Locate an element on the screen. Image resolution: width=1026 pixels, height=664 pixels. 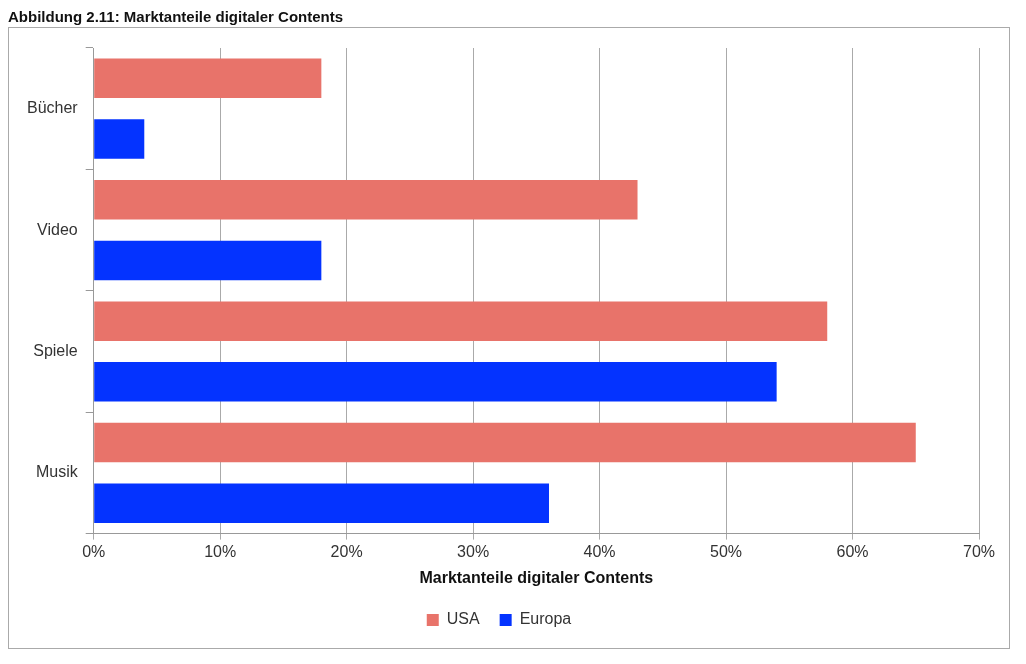
x-tick-label: 40% is located at coordinates (599, 551).